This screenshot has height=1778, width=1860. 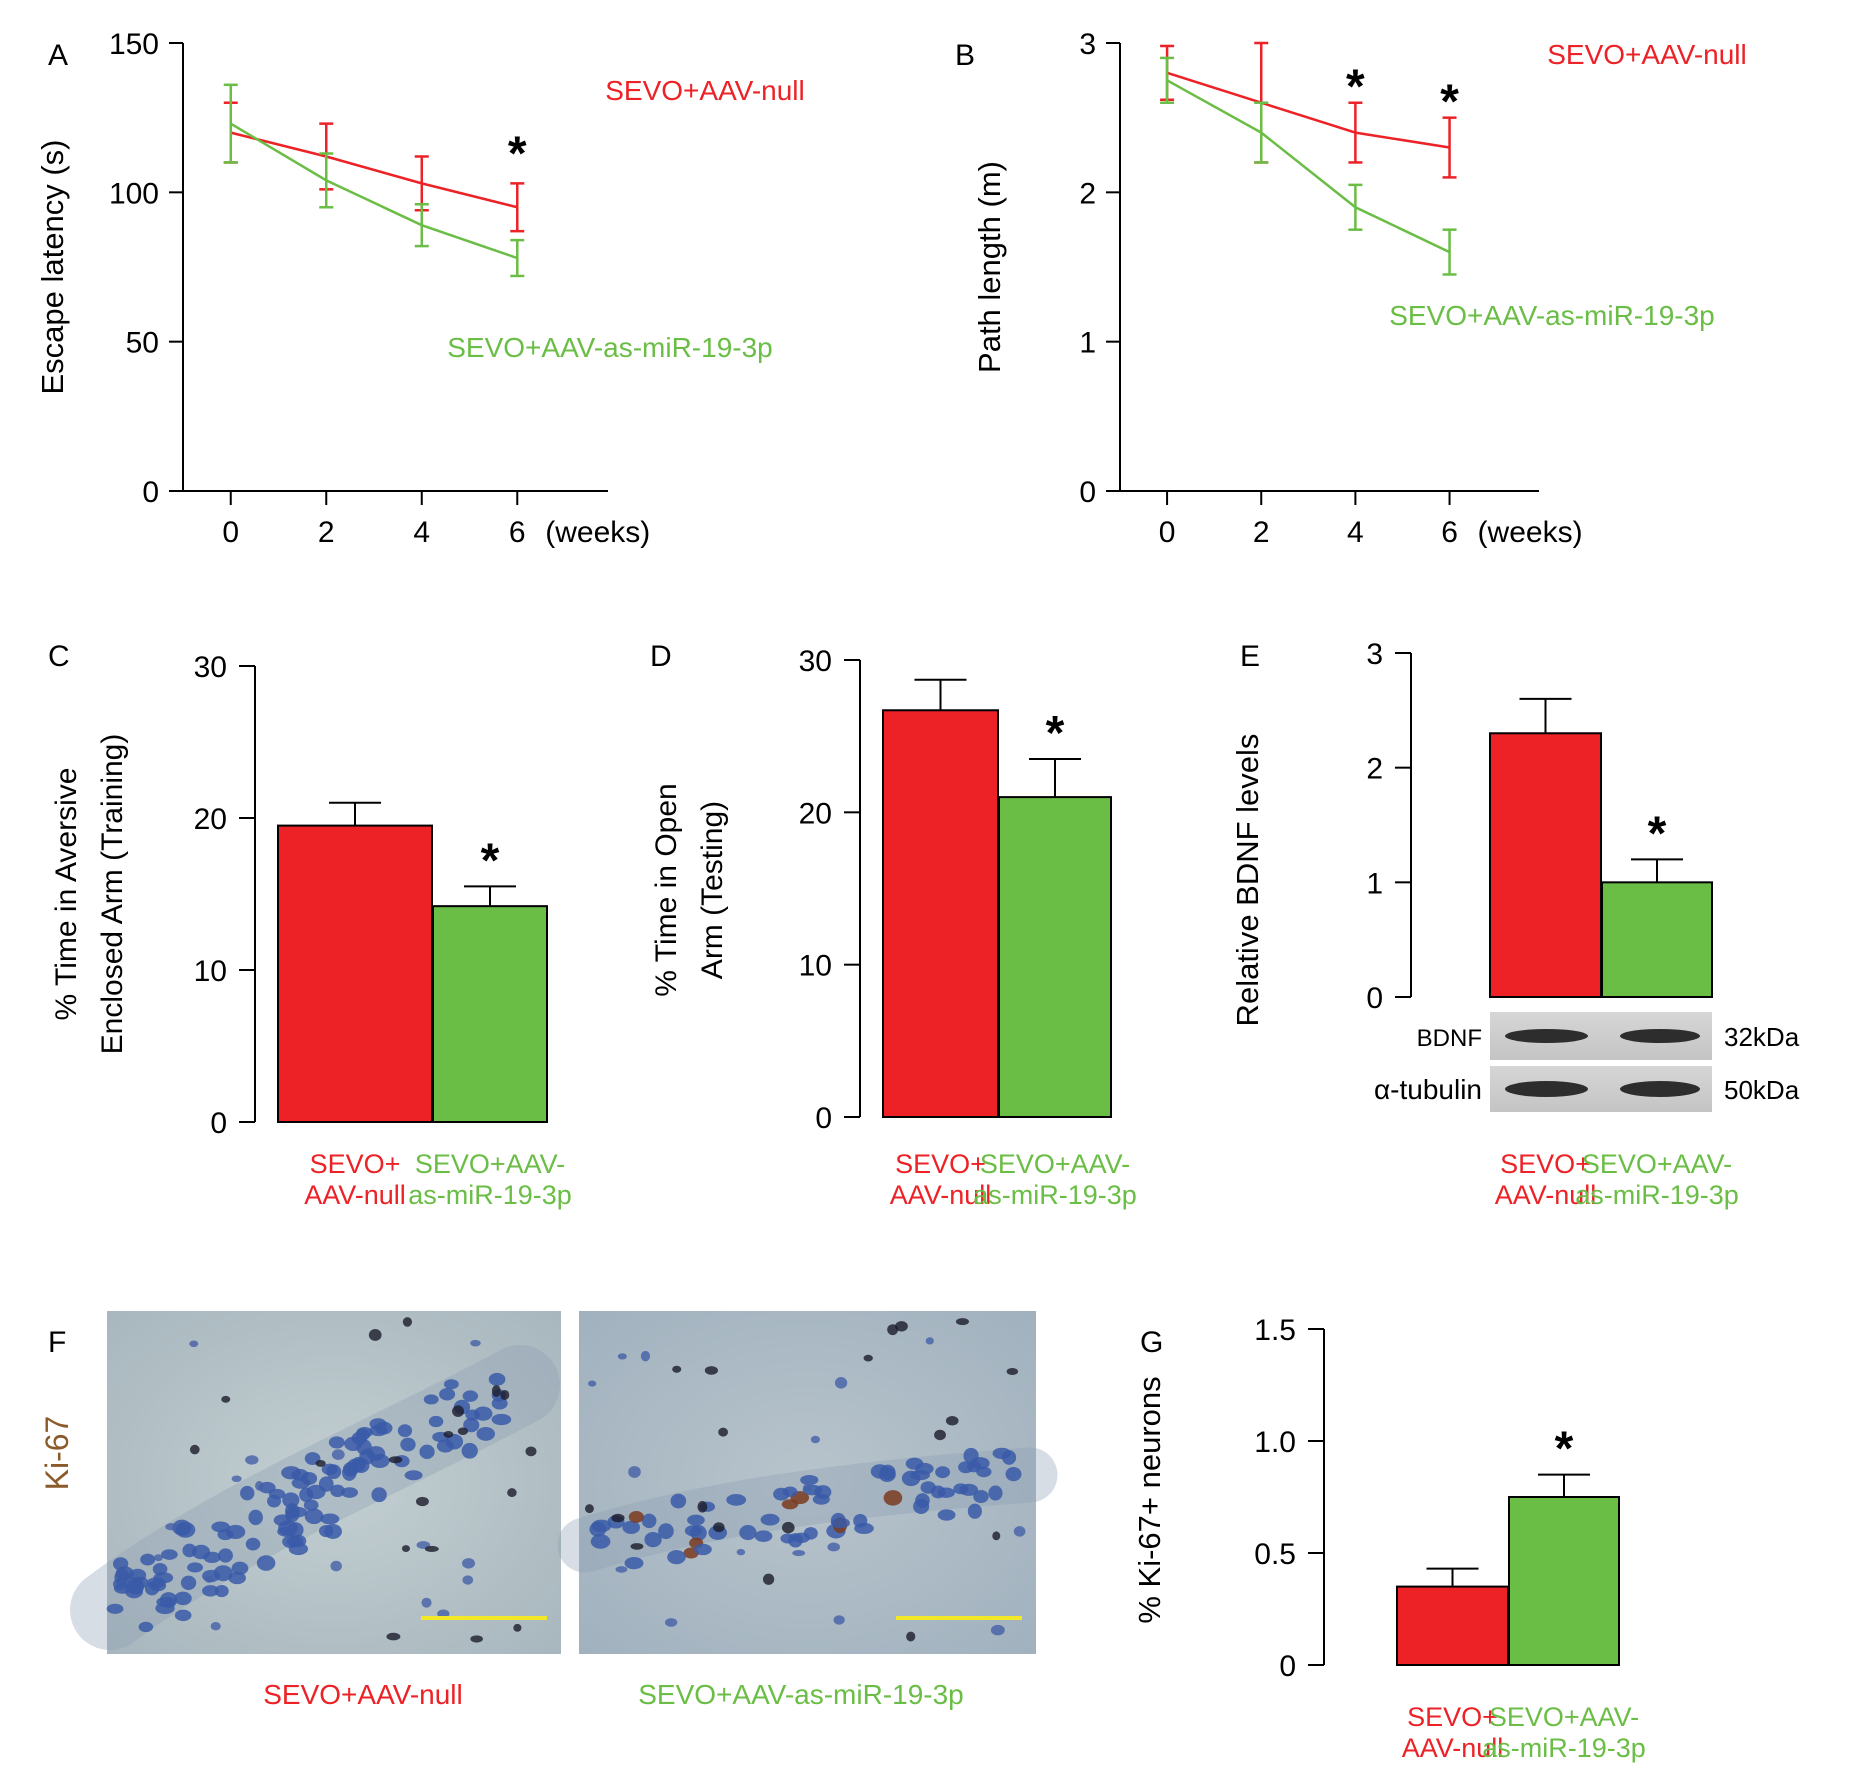 What do you see at coordinates (57, 1342) in the screenshot?
I see `panel-letter-f: F` at bounding box center [57, 1342].